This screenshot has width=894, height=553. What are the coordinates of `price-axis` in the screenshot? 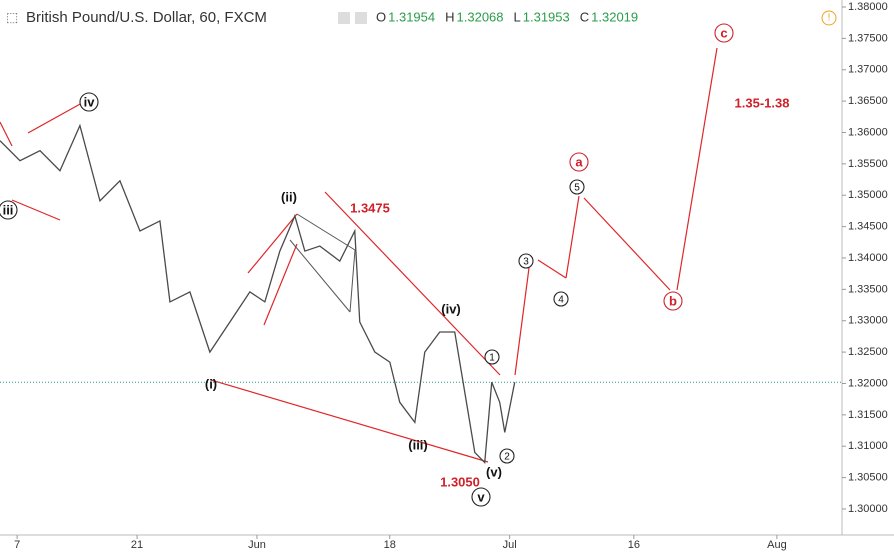 It's located at (868, 267).